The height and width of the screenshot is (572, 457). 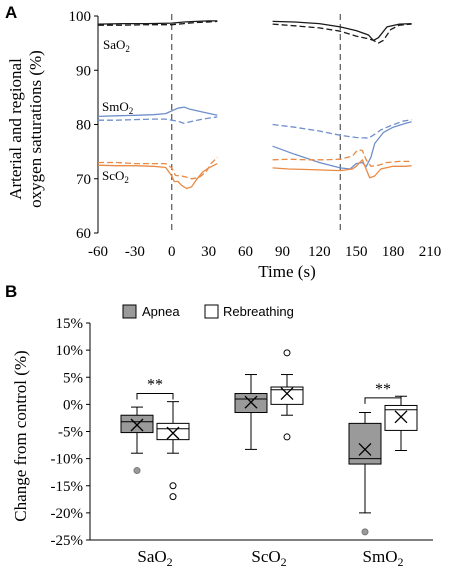 I want to click on x-tick-label: 150, so click(x=356, y=252).